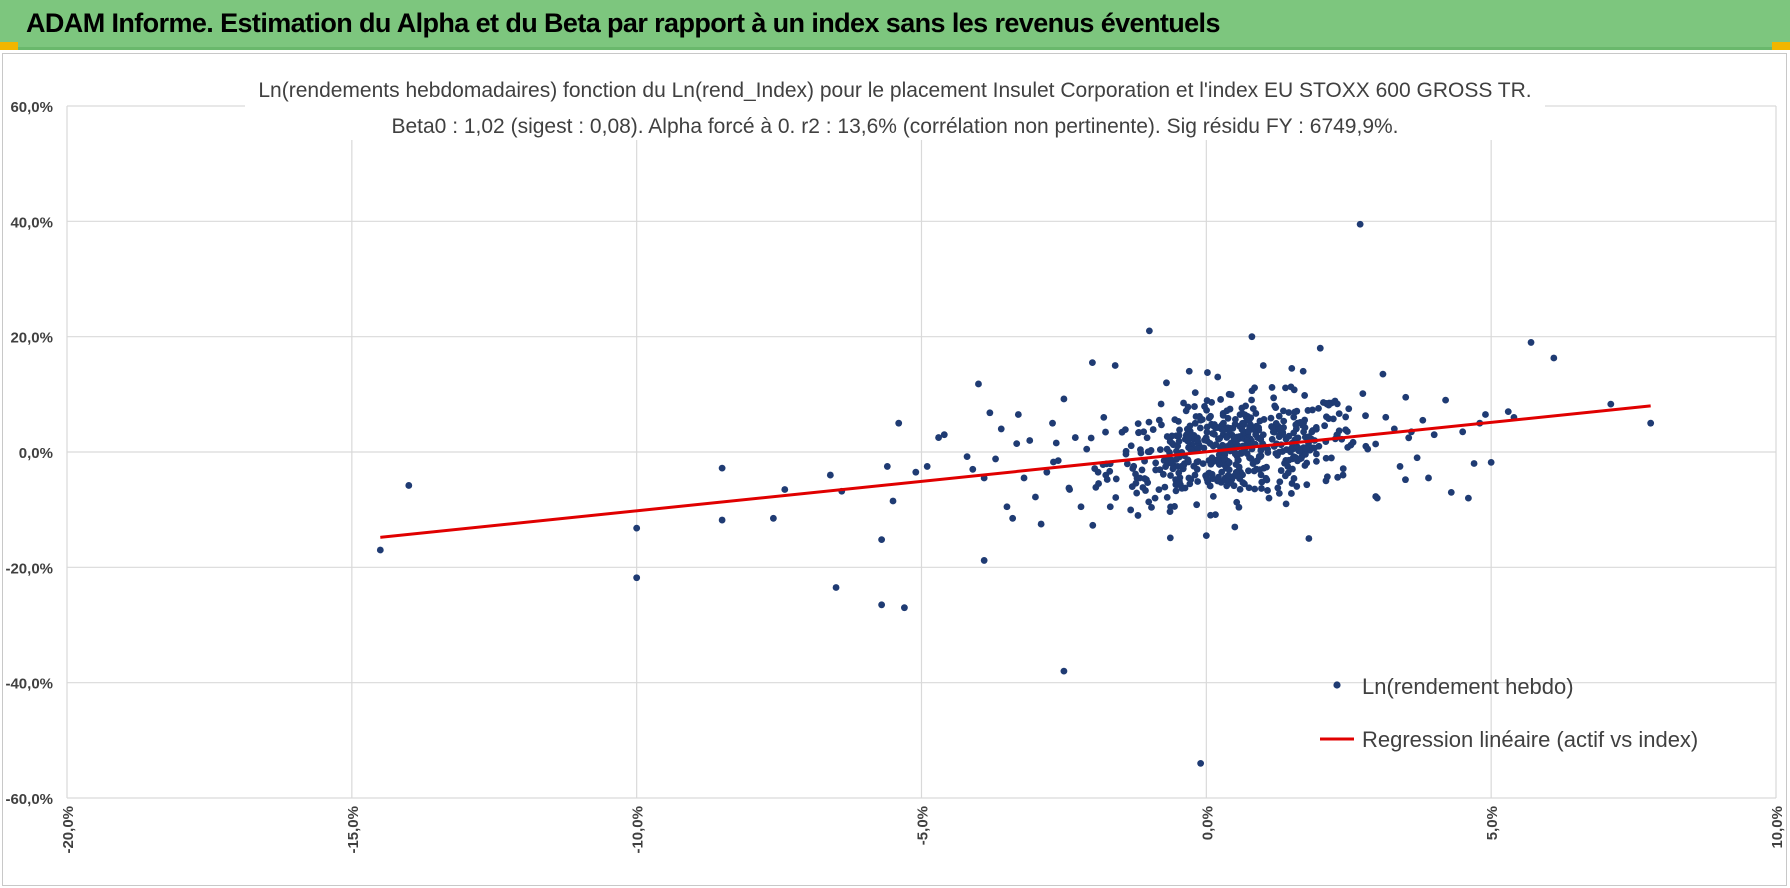 This screenshot has height=888, width=1790. I want to click on x-tick-label: 5,0%, so click(1492, 823).